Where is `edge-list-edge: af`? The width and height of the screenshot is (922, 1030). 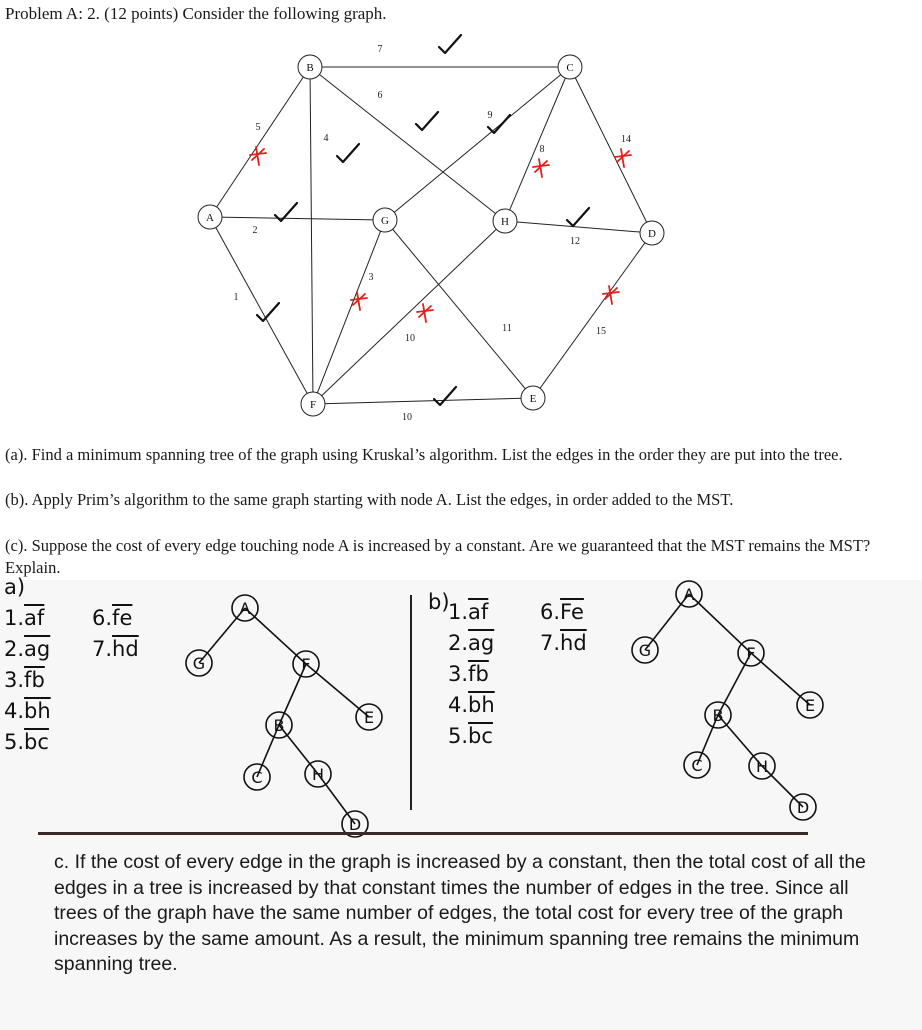 edge-list-edge: af is located at coordinates (34, 618).